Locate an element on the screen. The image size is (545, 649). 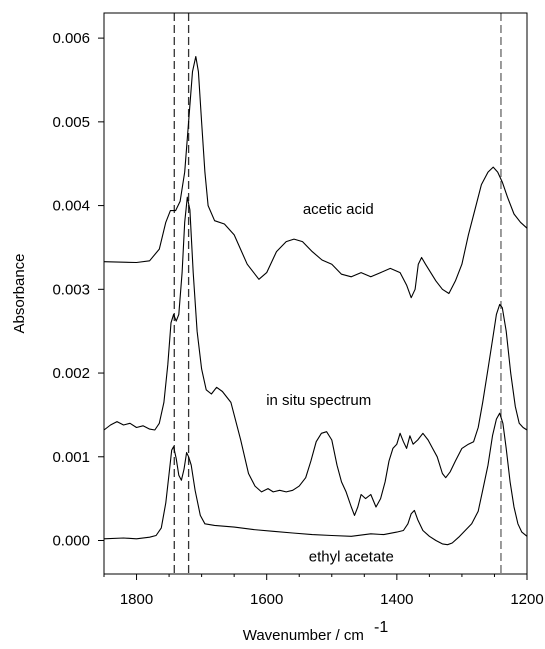
x-tick-label: 1600 is located at coordinates (266, 599).